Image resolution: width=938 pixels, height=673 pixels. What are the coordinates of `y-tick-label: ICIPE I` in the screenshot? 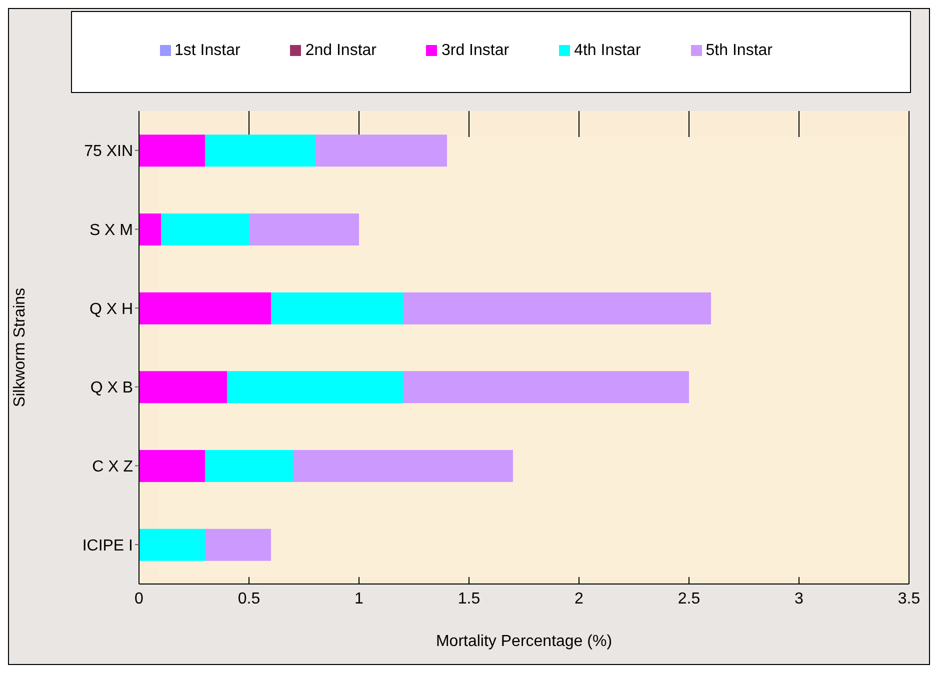 It's located at (107, 545).